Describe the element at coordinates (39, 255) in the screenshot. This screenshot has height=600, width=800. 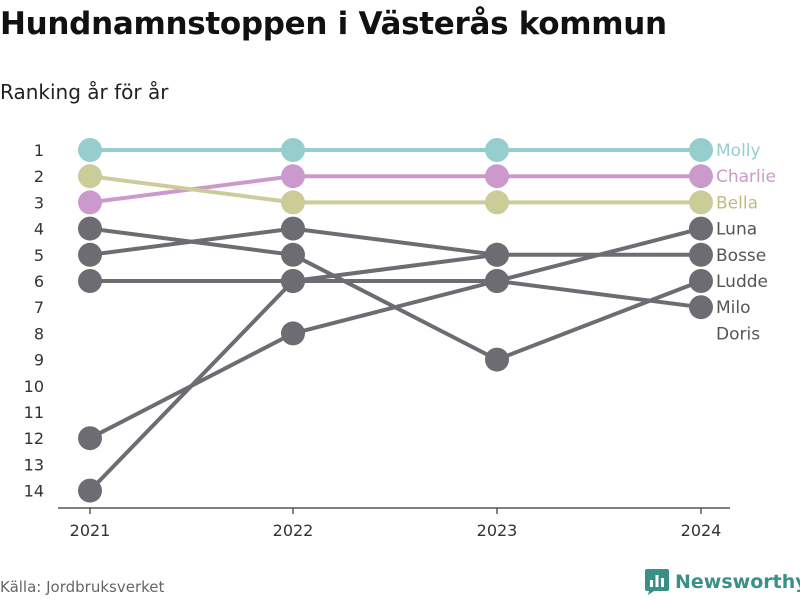
I see `y-tick-label: 5` at that location.